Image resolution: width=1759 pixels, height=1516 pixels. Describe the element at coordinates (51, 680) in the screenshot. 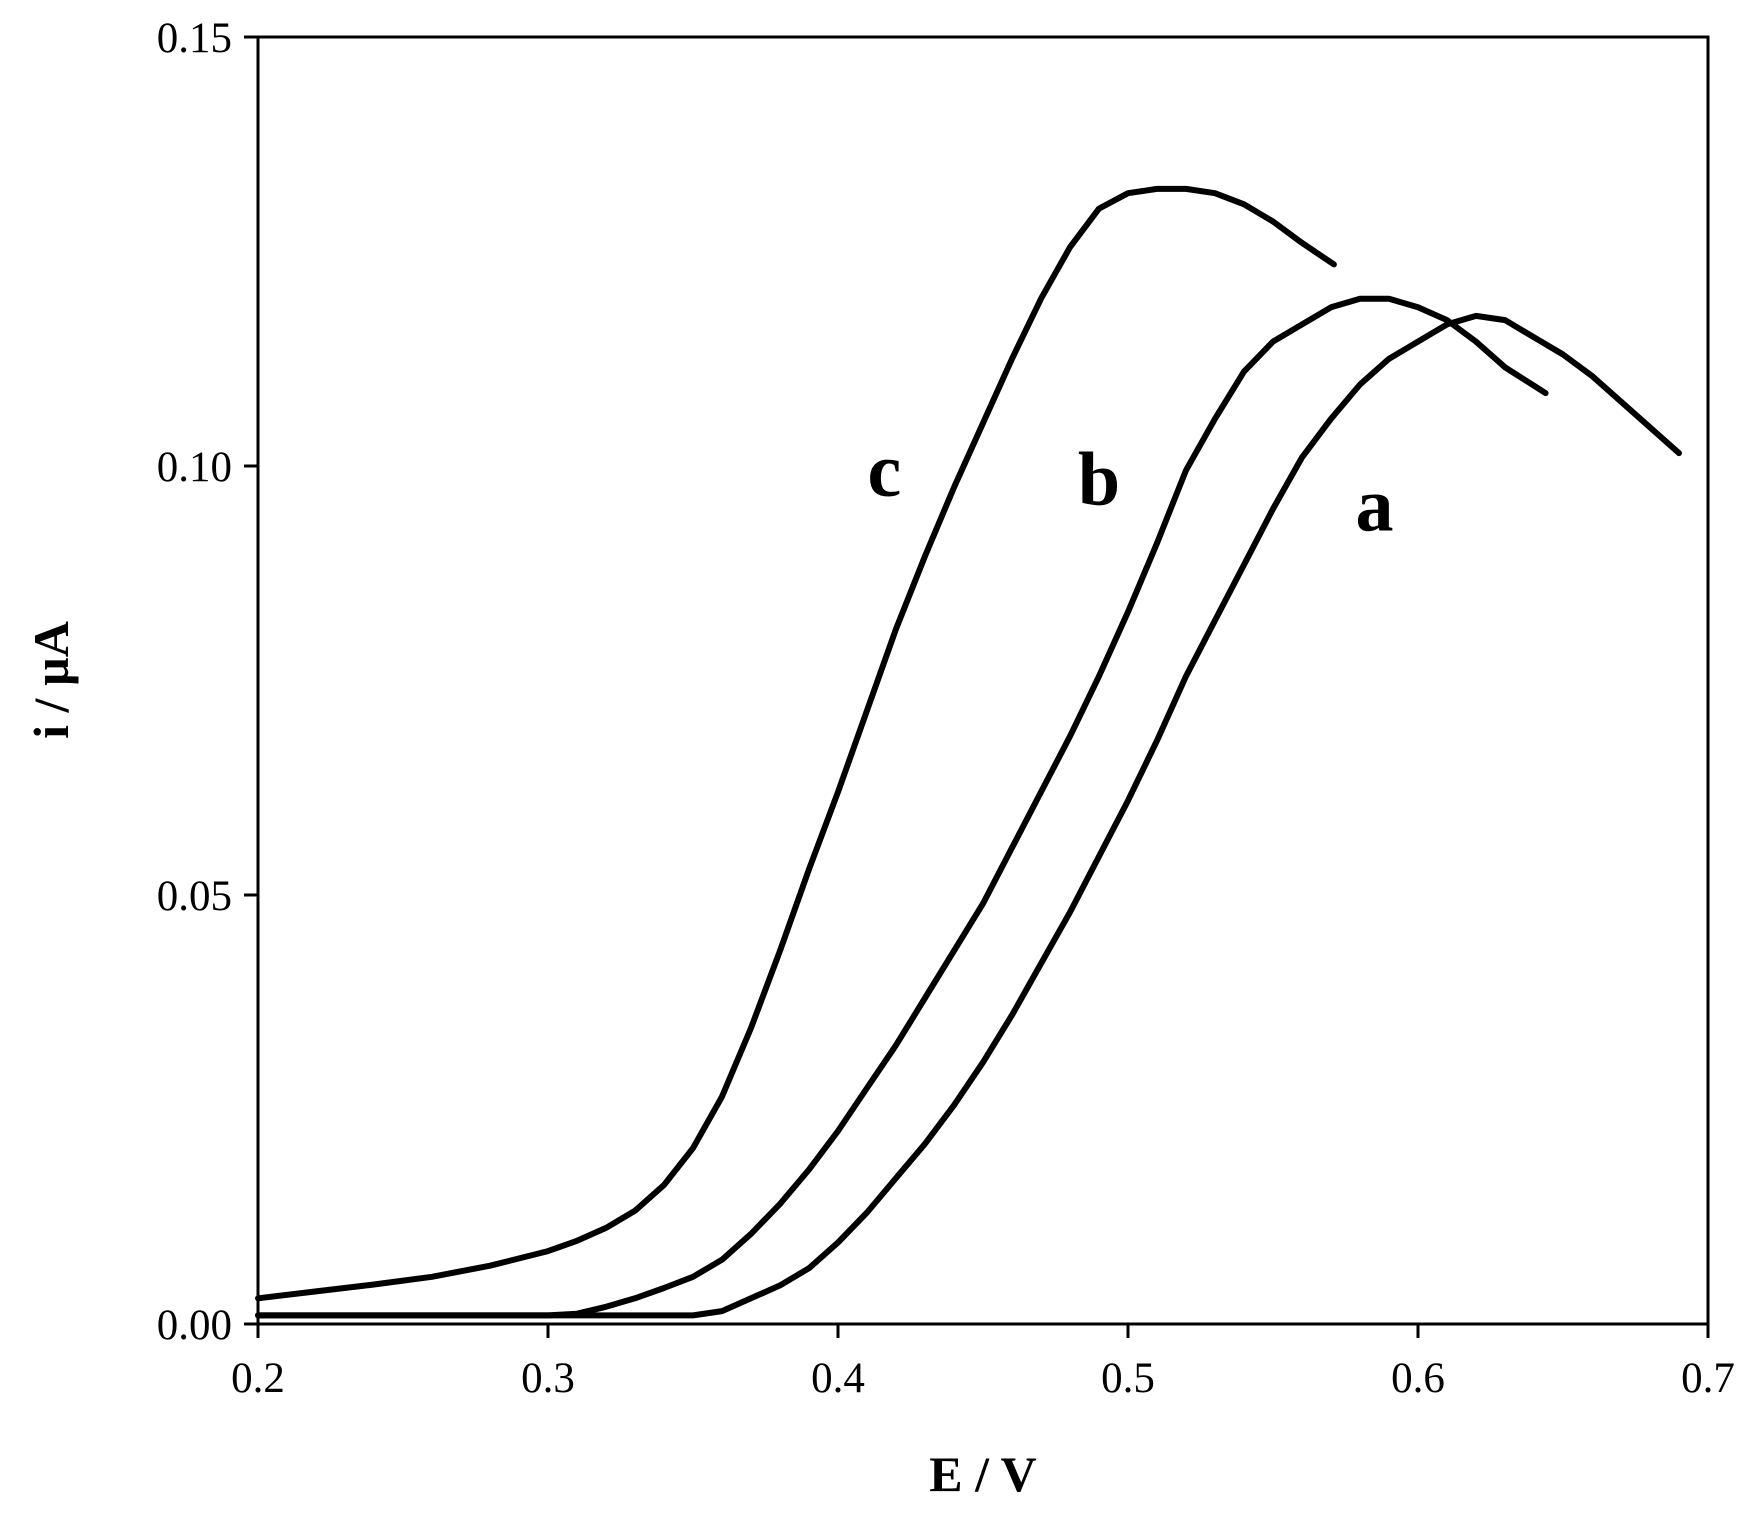

I see `y-axis-title: i / µA` at that location.